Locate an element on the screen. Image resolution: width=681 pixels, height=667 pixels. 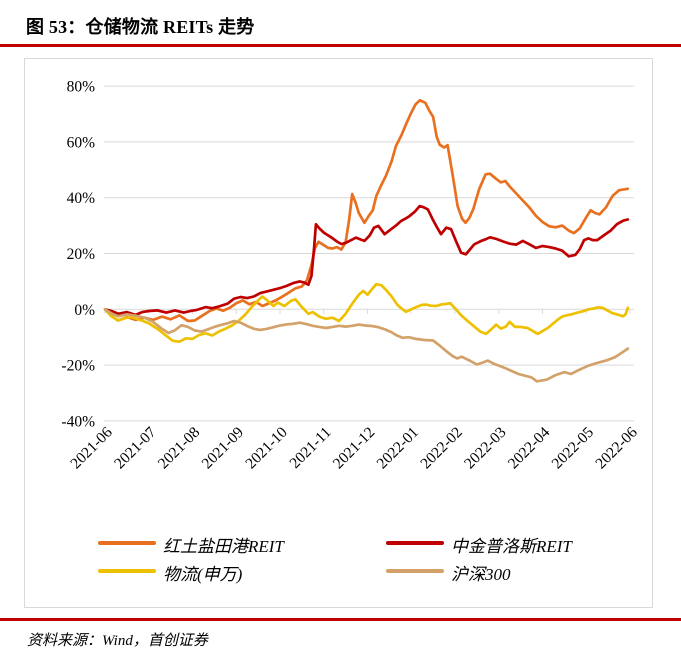
legend-label: 沪深300 is located at coordinates (481, 574).